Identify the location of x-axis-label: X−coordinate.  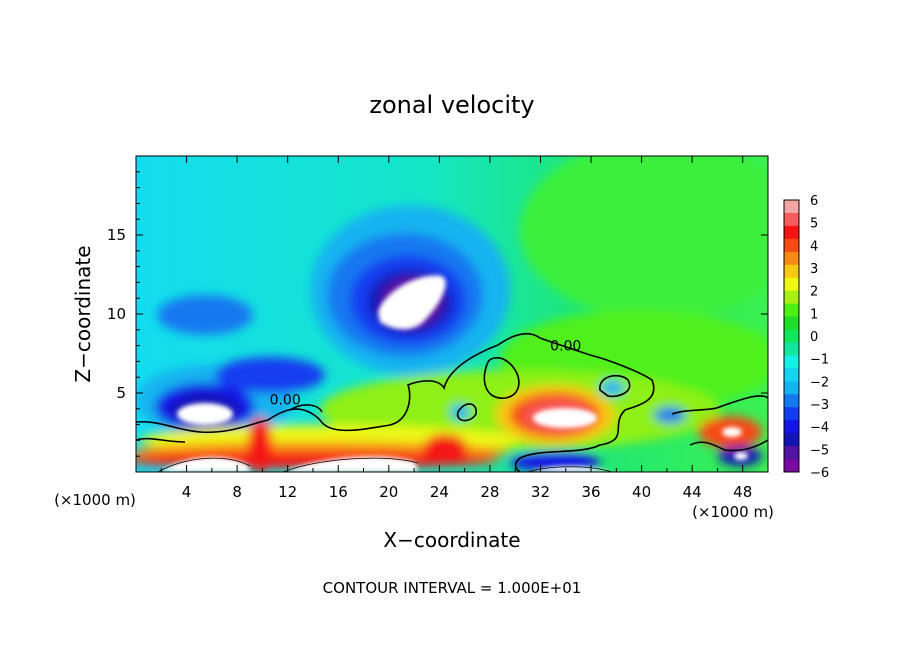
(451, 540).